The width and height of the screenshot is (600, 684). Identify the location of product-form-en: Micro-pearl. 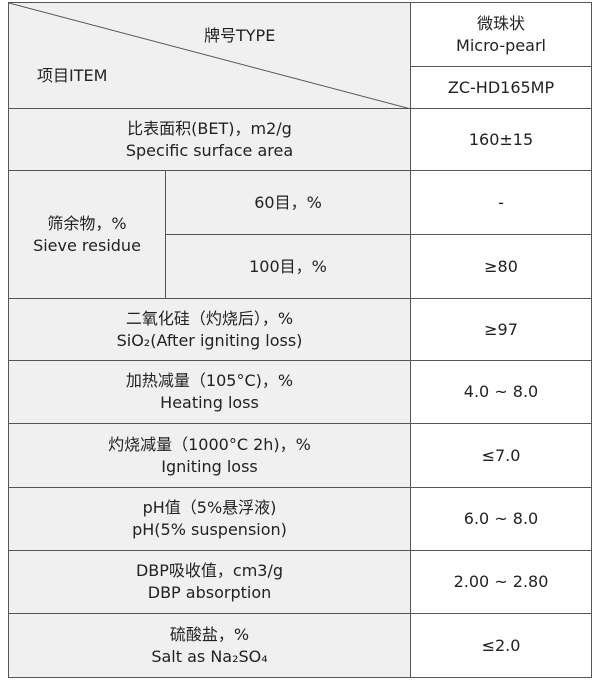
(501, 45).